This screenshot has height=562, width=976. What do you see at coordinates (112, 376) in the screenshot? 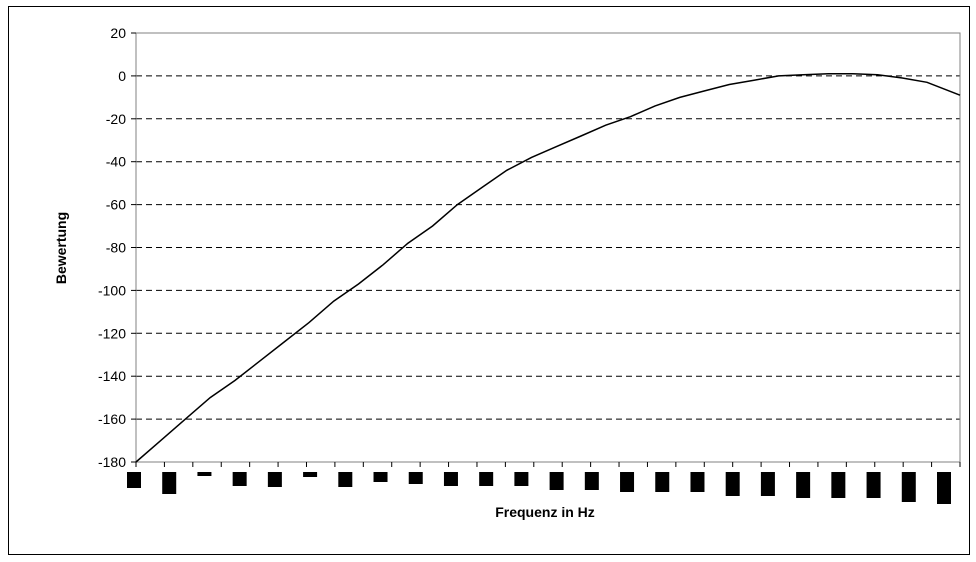
I see `y-tick-label: -140` at bounding box center [112, 376].